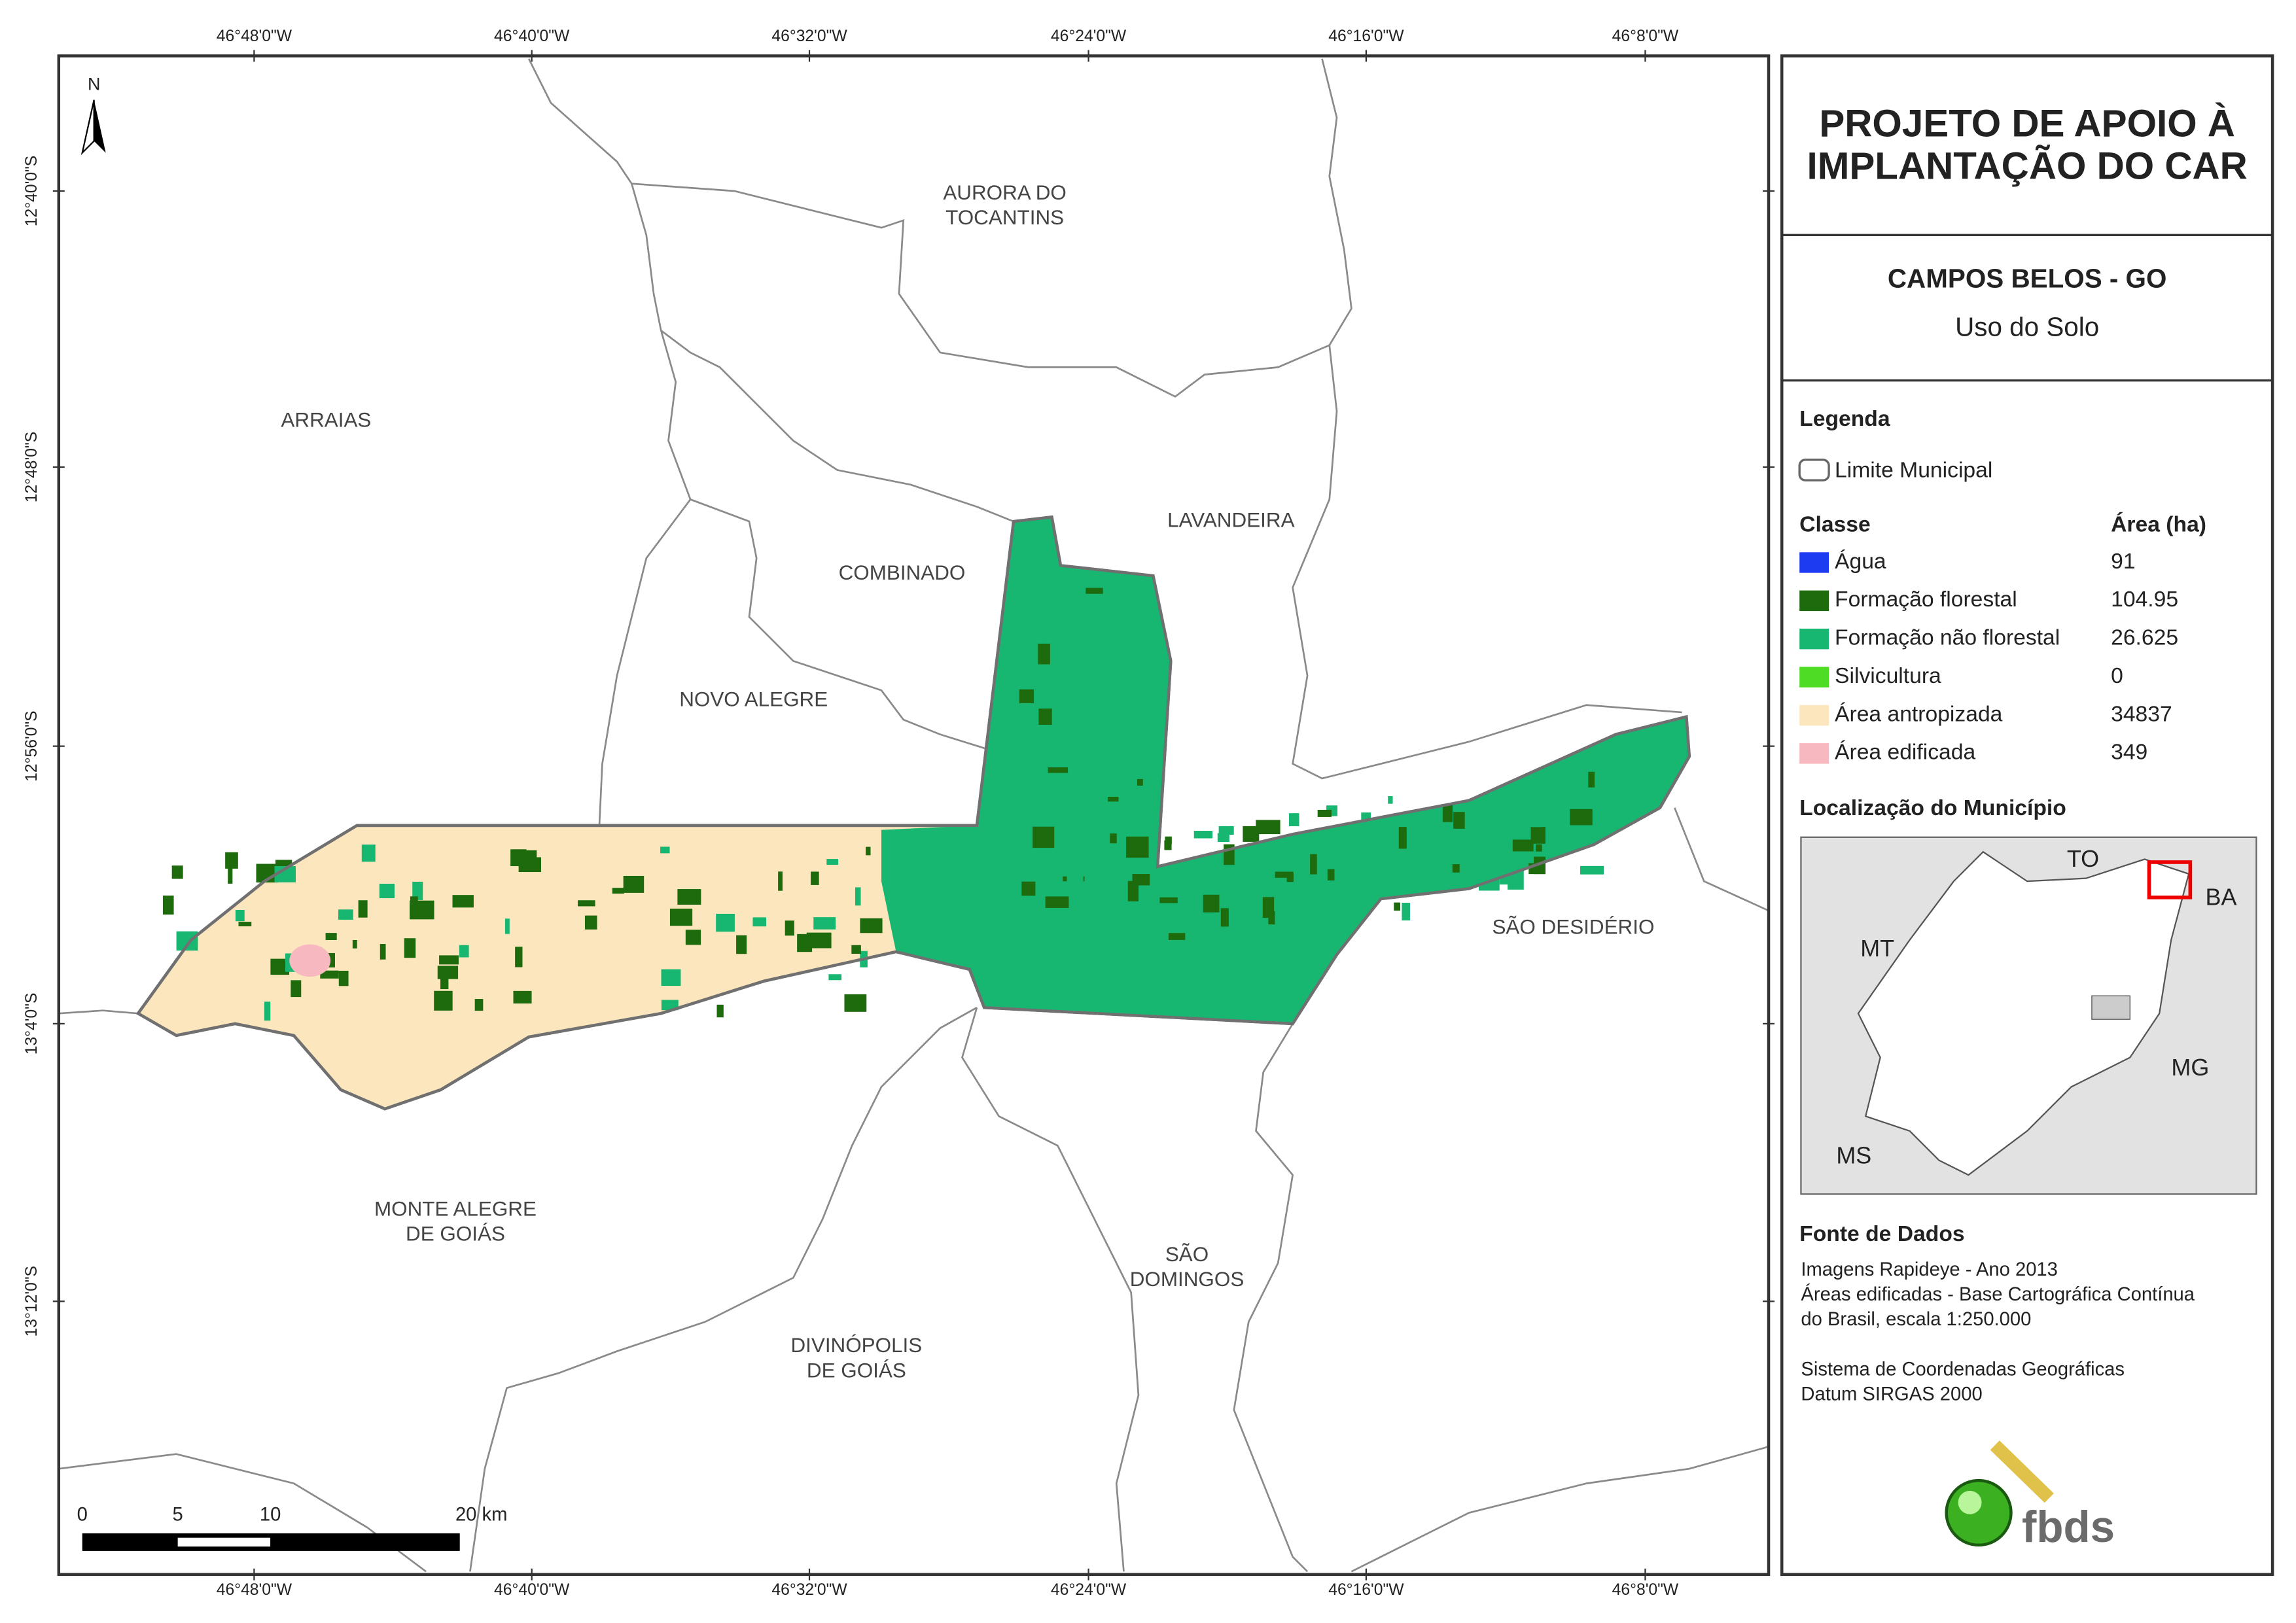  What do you see at coordinates (1933, 808) in the screenshot?
I see `locator-title: Localização do Município` at bounding box center [1933, 808].